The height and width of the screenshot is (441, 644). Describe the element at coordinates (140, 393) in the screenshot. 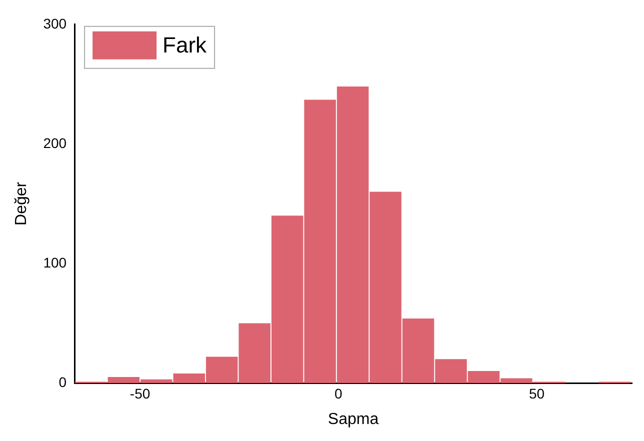

I see `x-tick-label: -50` at that location.